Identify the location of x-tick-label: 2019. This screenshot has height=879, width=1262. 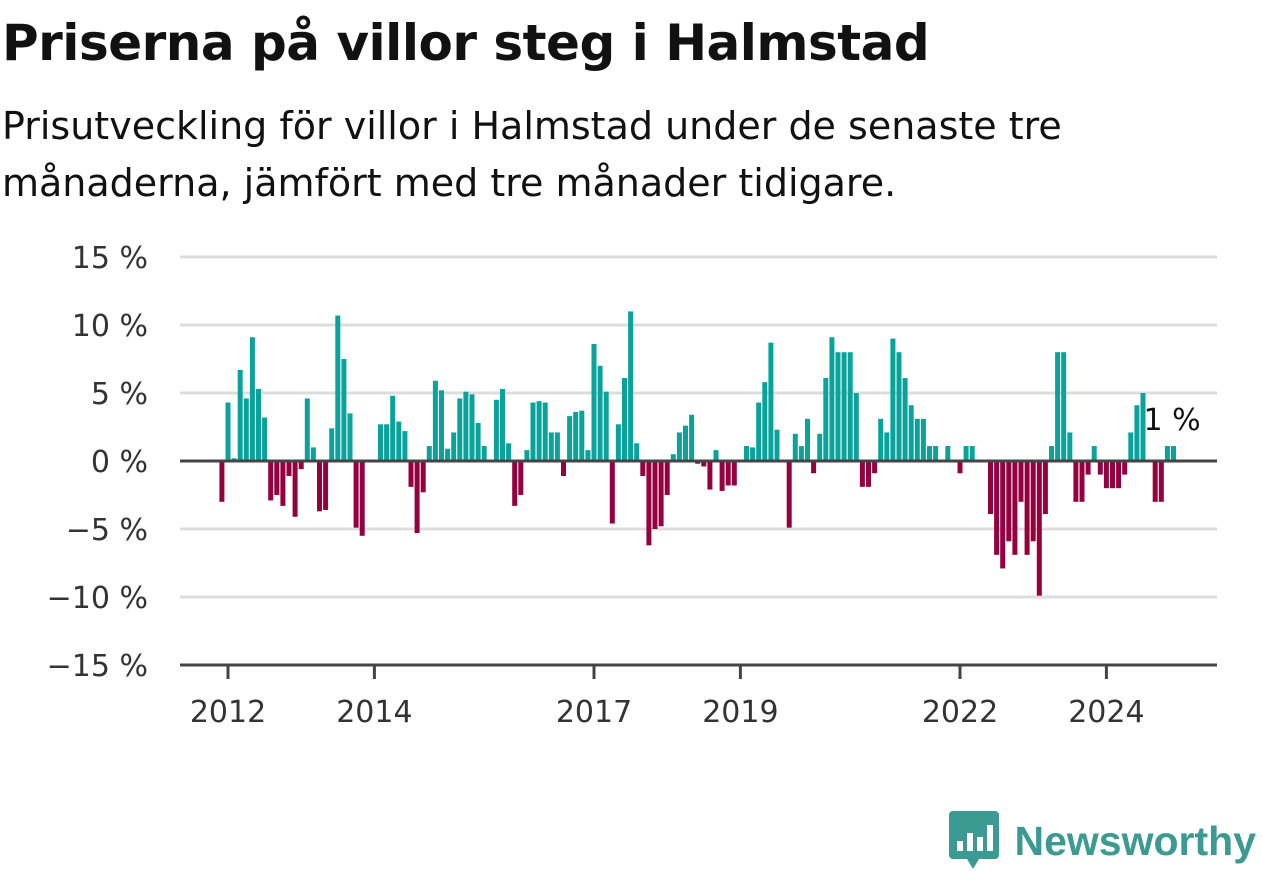
(740, 712).